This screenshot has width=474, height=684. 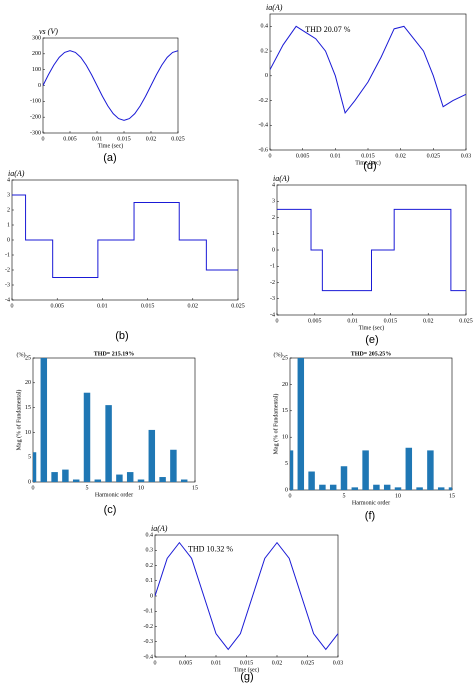 What do you see at coordinates (371, 354) in the screenshot?
I see `chart-title: THD= 205.25%` at bounding box center [371, 354].